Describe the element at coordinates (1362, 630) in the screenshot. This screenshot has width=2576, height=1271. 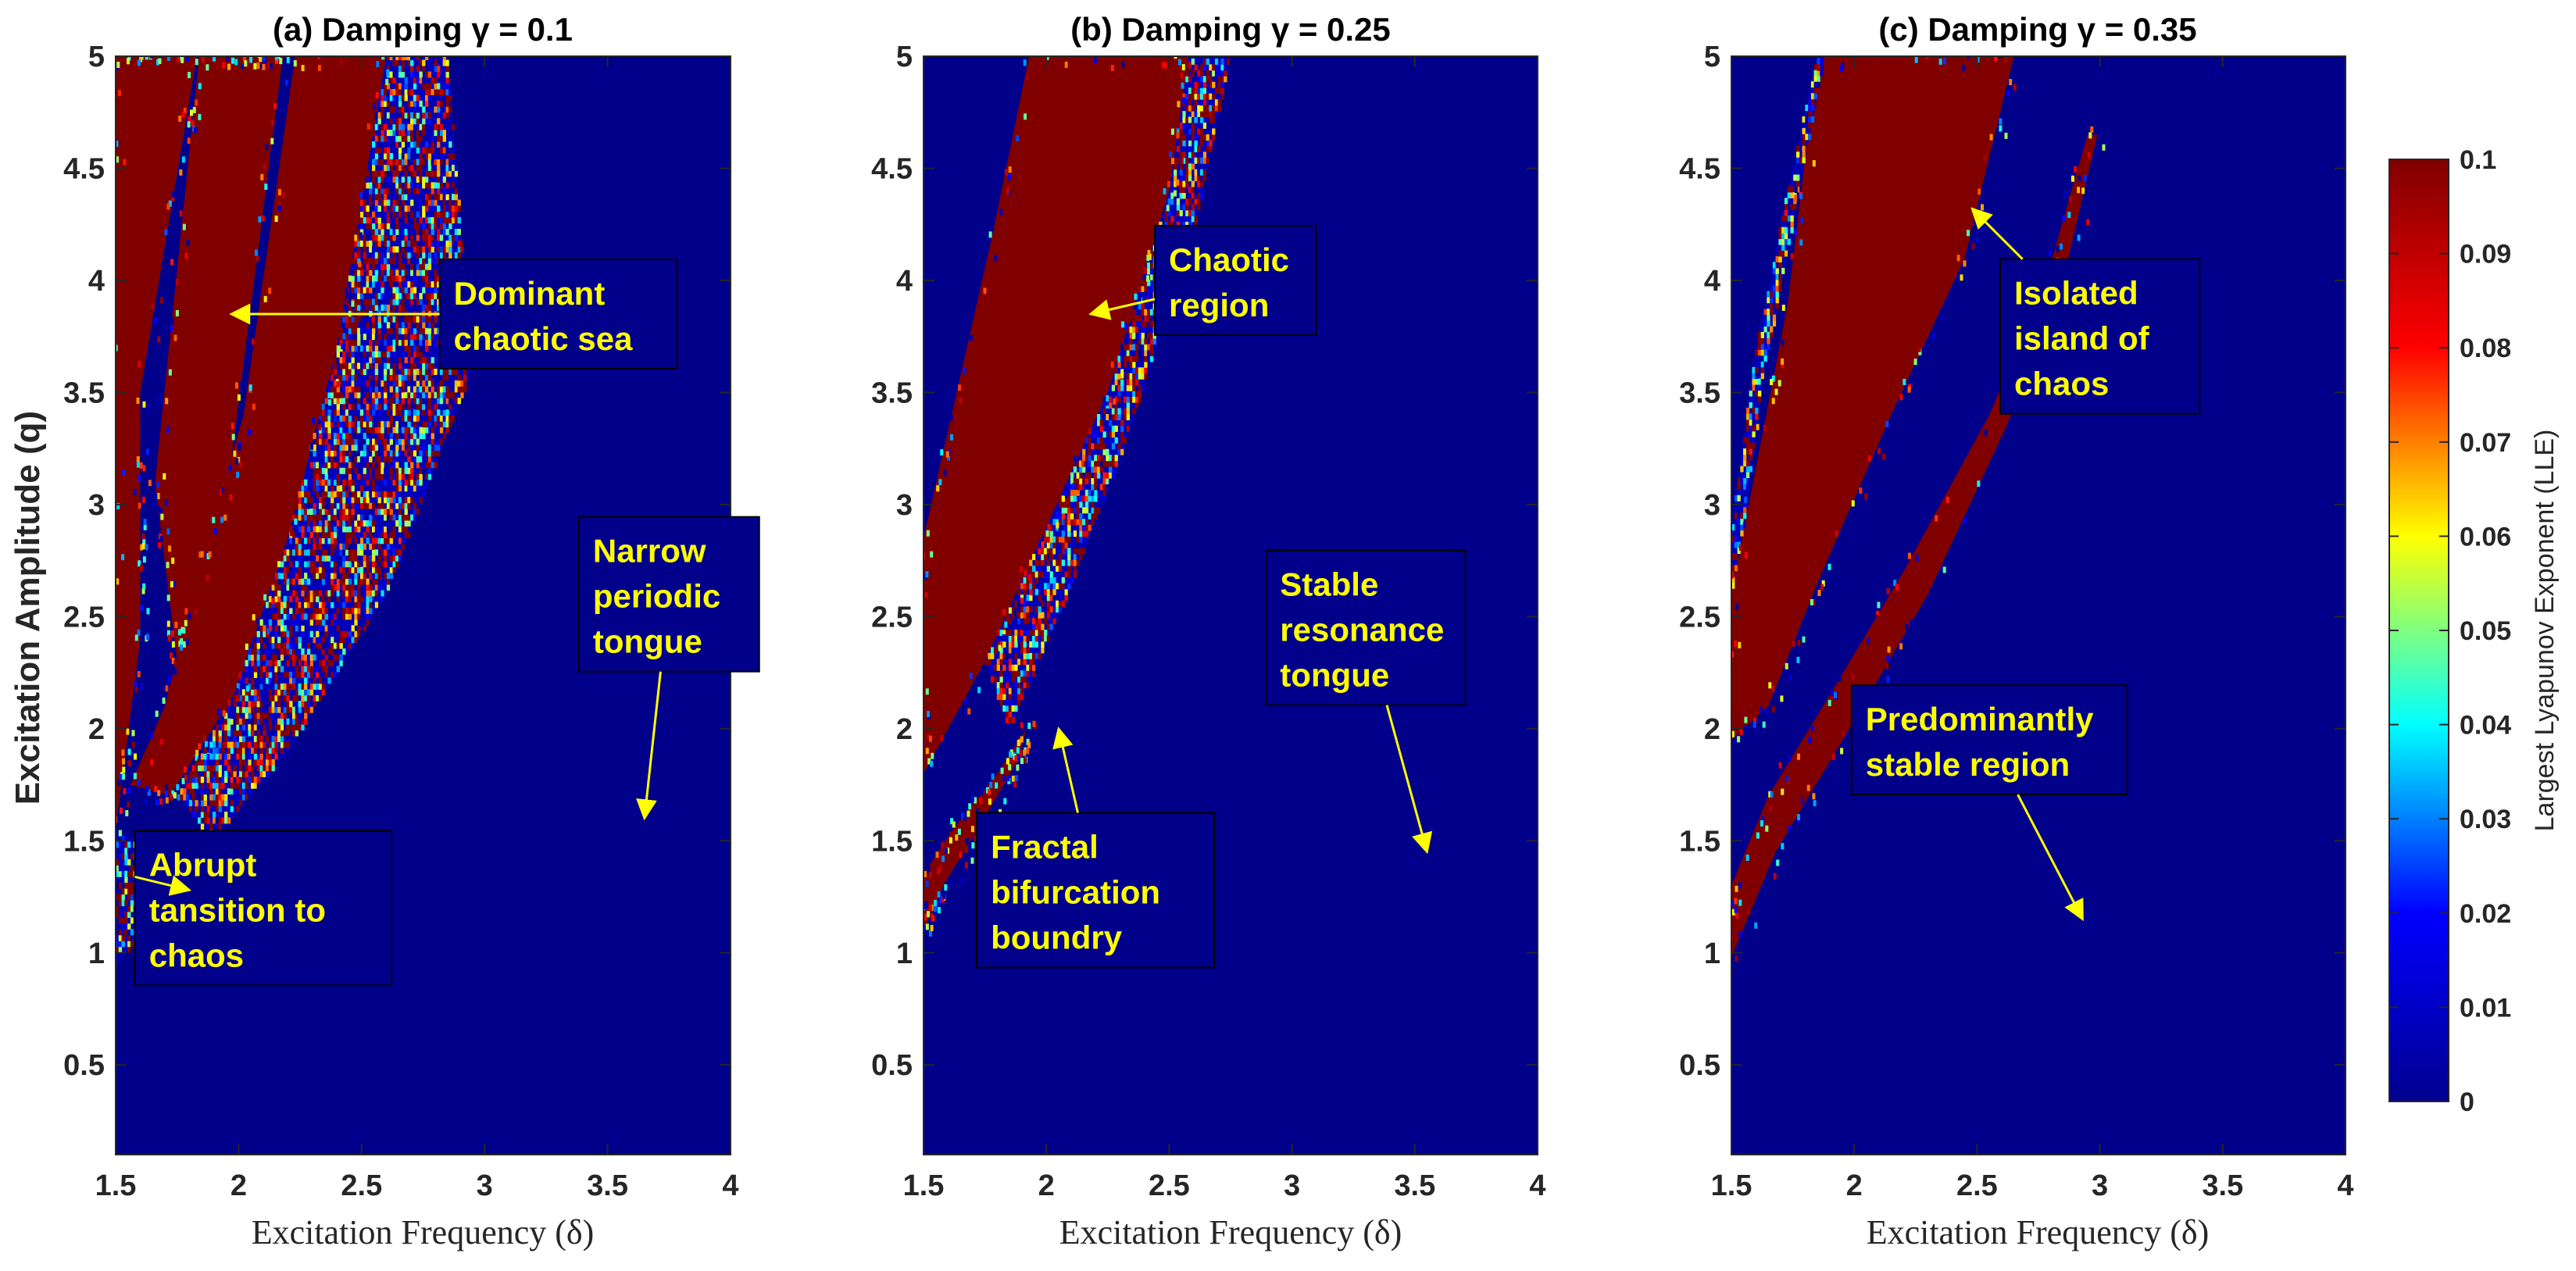
I see `annotation-text: resonance` at that location.